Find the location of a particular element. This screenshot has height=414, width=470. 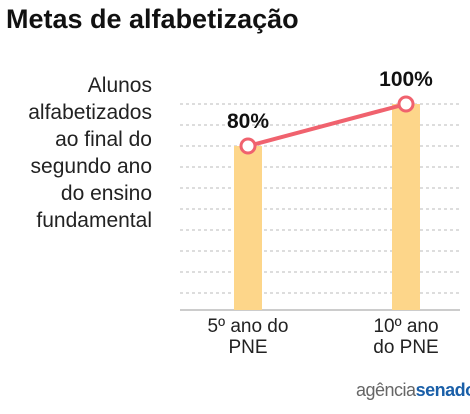

logo: agênciasenado is located at coordinates (413, 390).